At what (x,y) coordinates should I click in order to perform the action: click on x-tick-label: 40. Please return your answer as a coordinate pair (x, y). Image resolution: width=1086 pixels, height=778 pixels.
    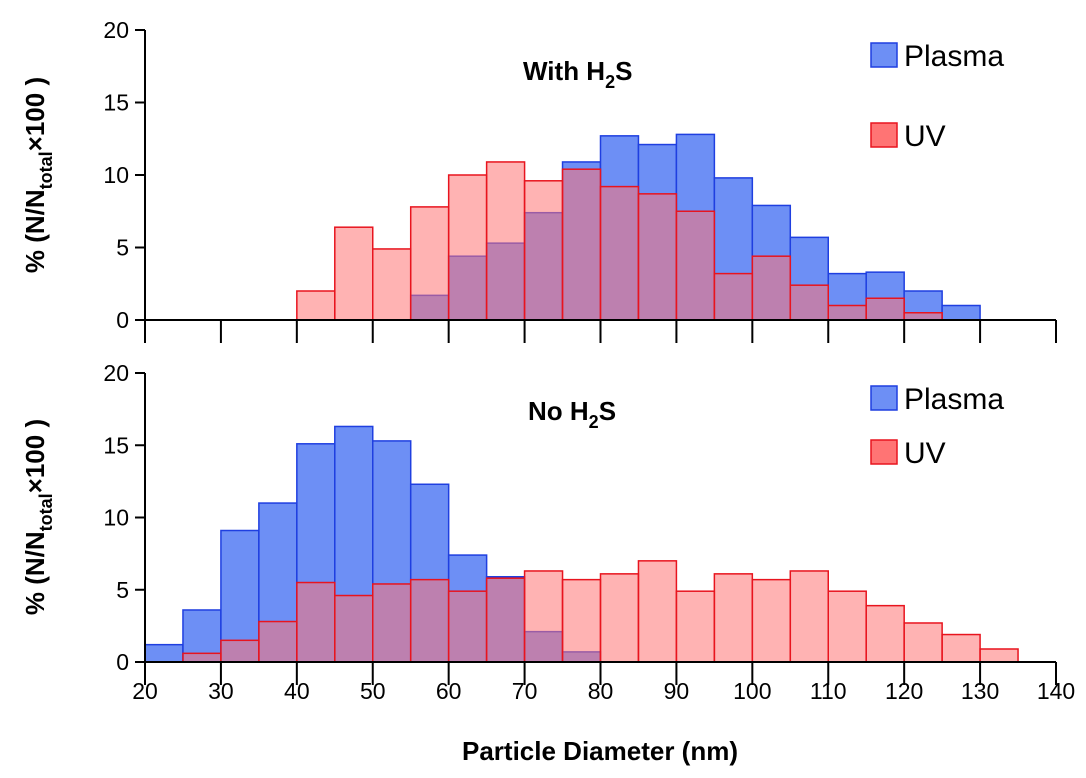
    Looking at the image, I should click on (297, 691).